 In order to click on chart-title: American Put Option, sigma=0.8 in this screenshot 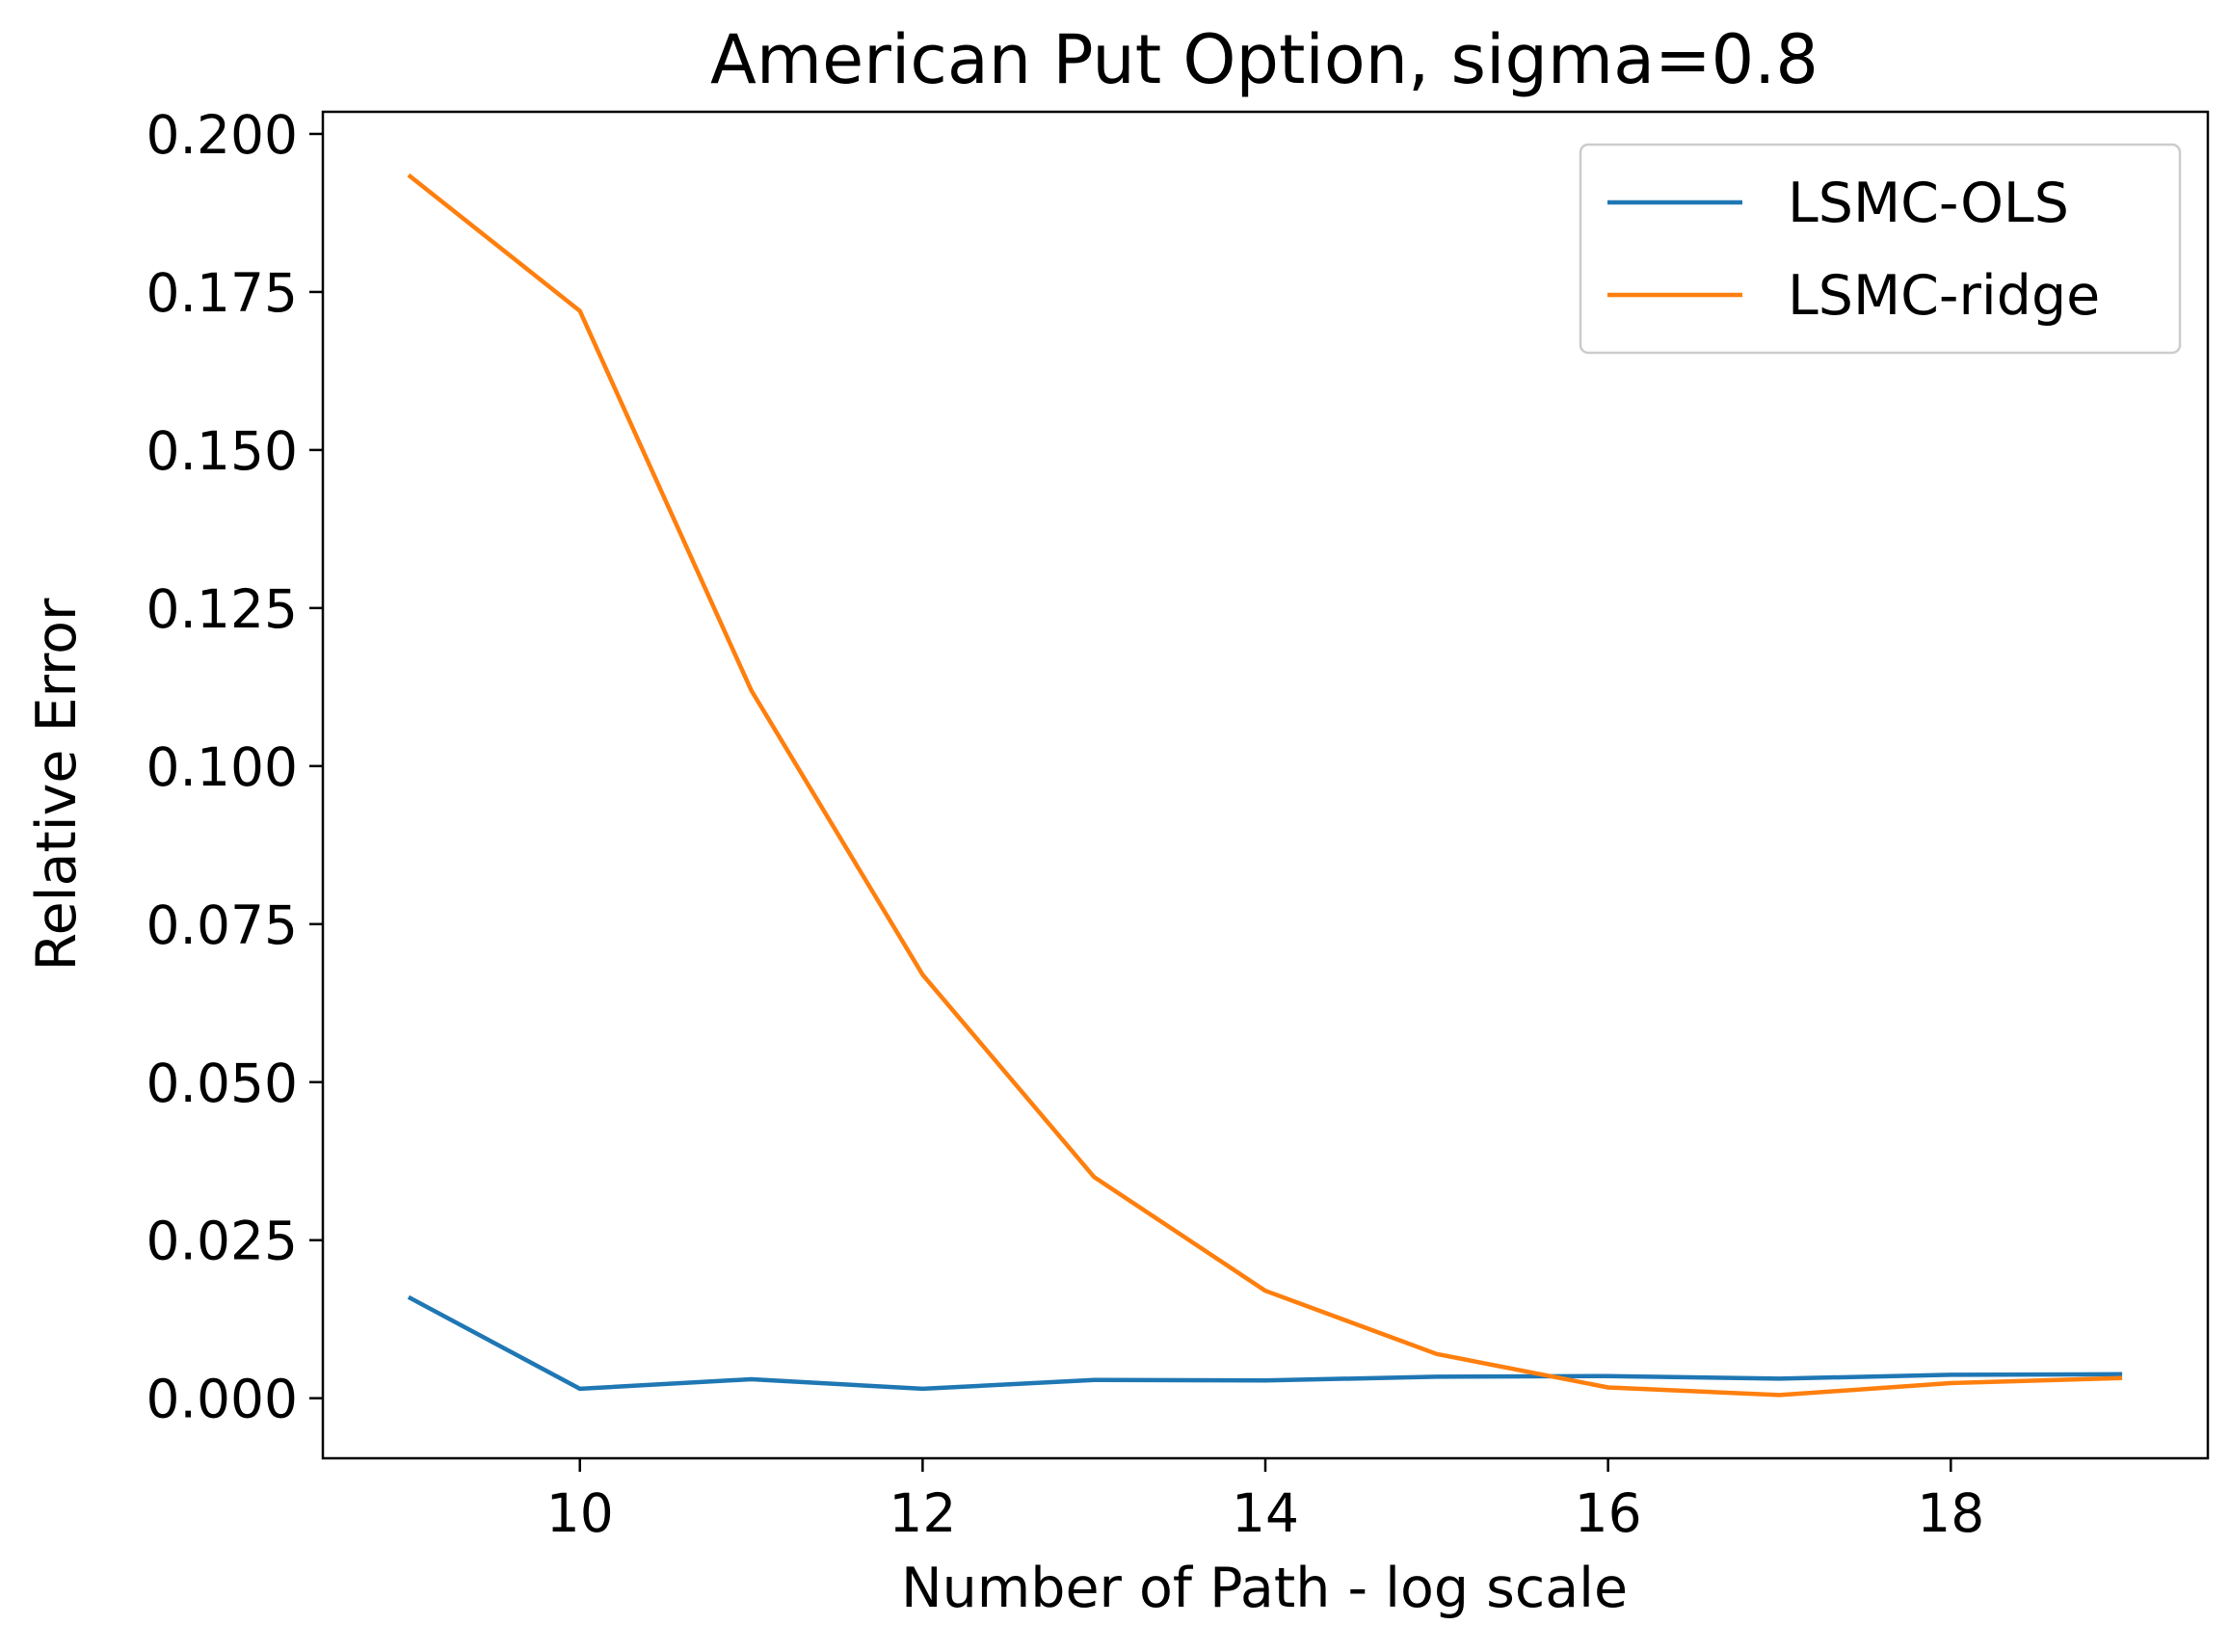, I will do `click(1265, 60)`.